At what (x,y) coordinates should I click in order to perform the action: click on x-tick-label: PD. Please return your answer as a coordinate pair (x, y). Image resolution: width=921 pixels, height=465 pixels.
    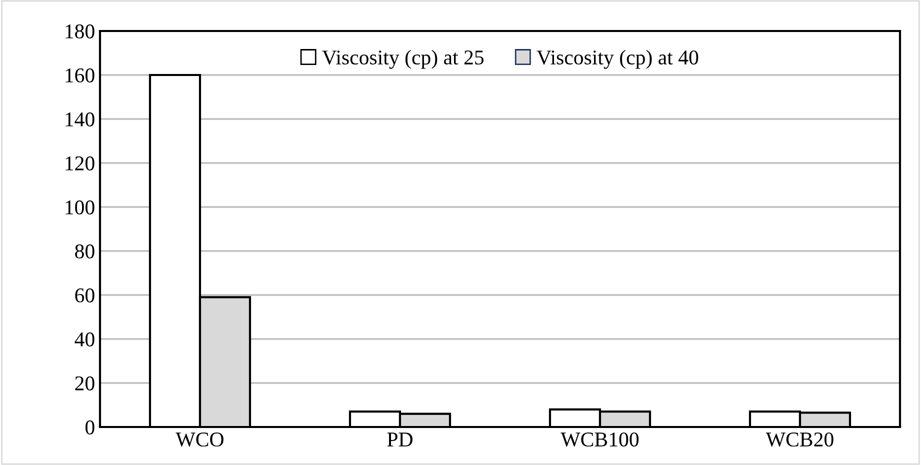
    Looking at the image, I should click on (399, 439).